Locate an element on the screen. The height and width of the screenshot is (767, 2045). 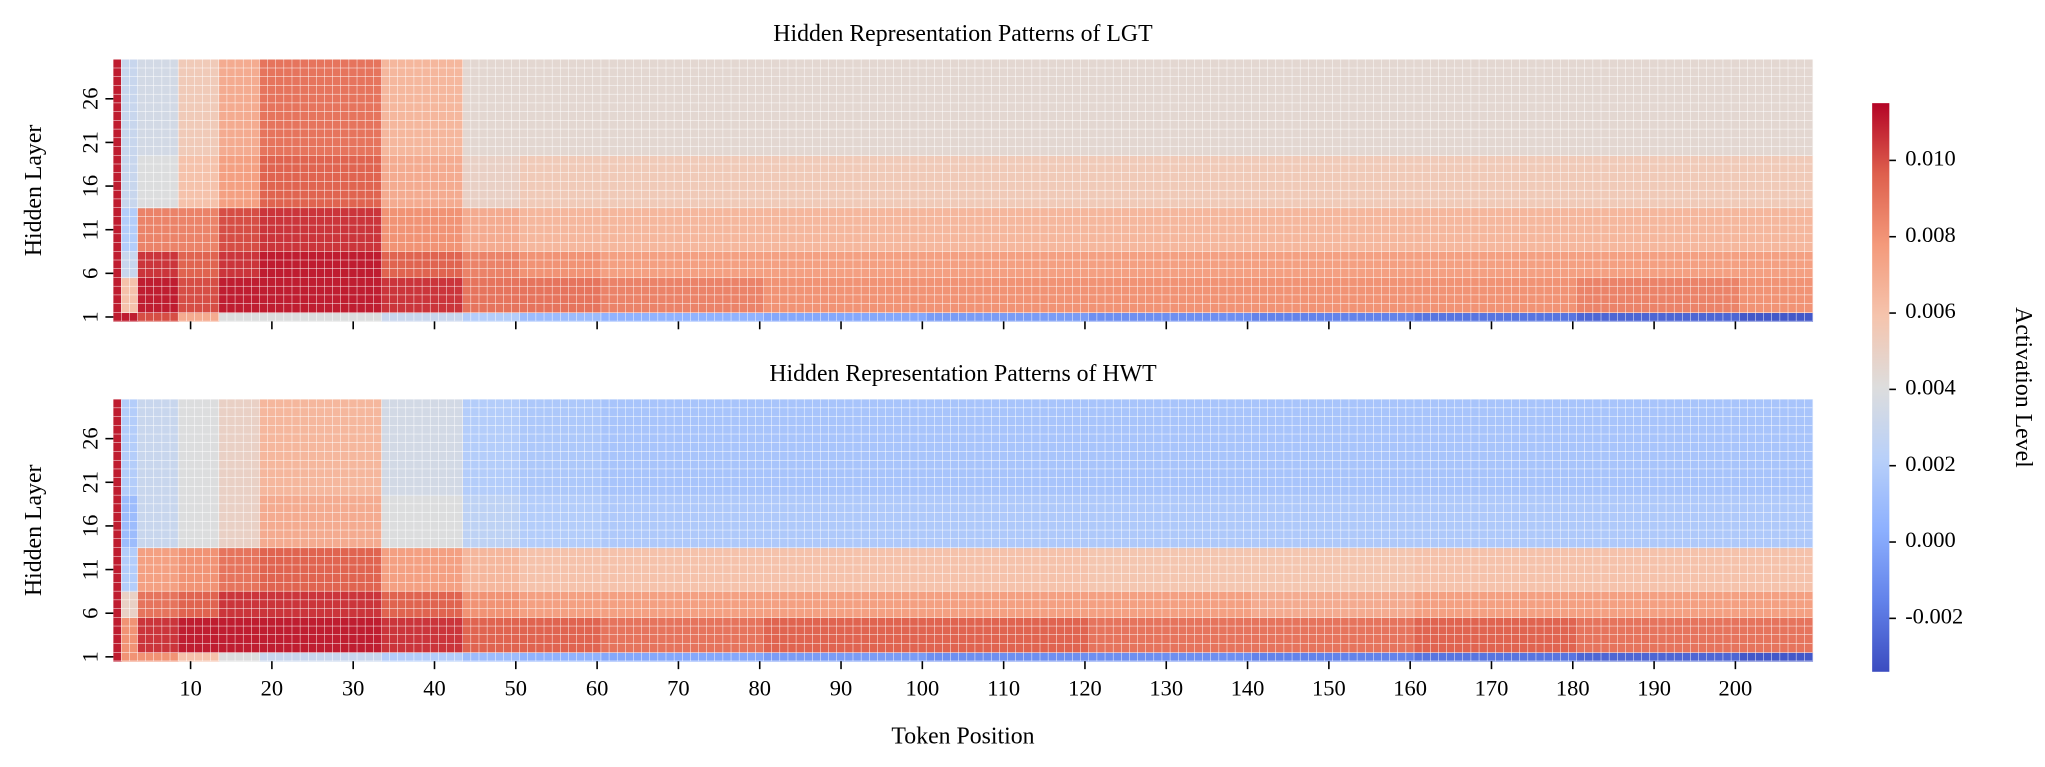
x-tick-label: 200 is located at coordinates (1736, 687).